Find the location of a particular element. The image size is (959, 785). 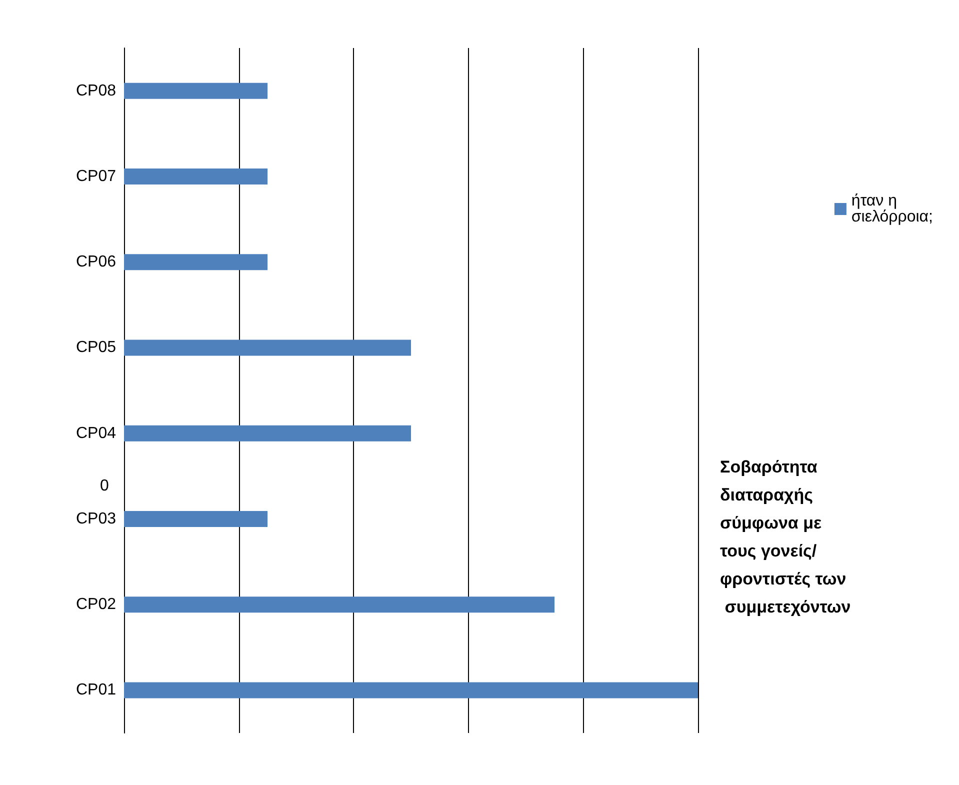

y-tick-label: CP04 is located at coordinates (96, 433).